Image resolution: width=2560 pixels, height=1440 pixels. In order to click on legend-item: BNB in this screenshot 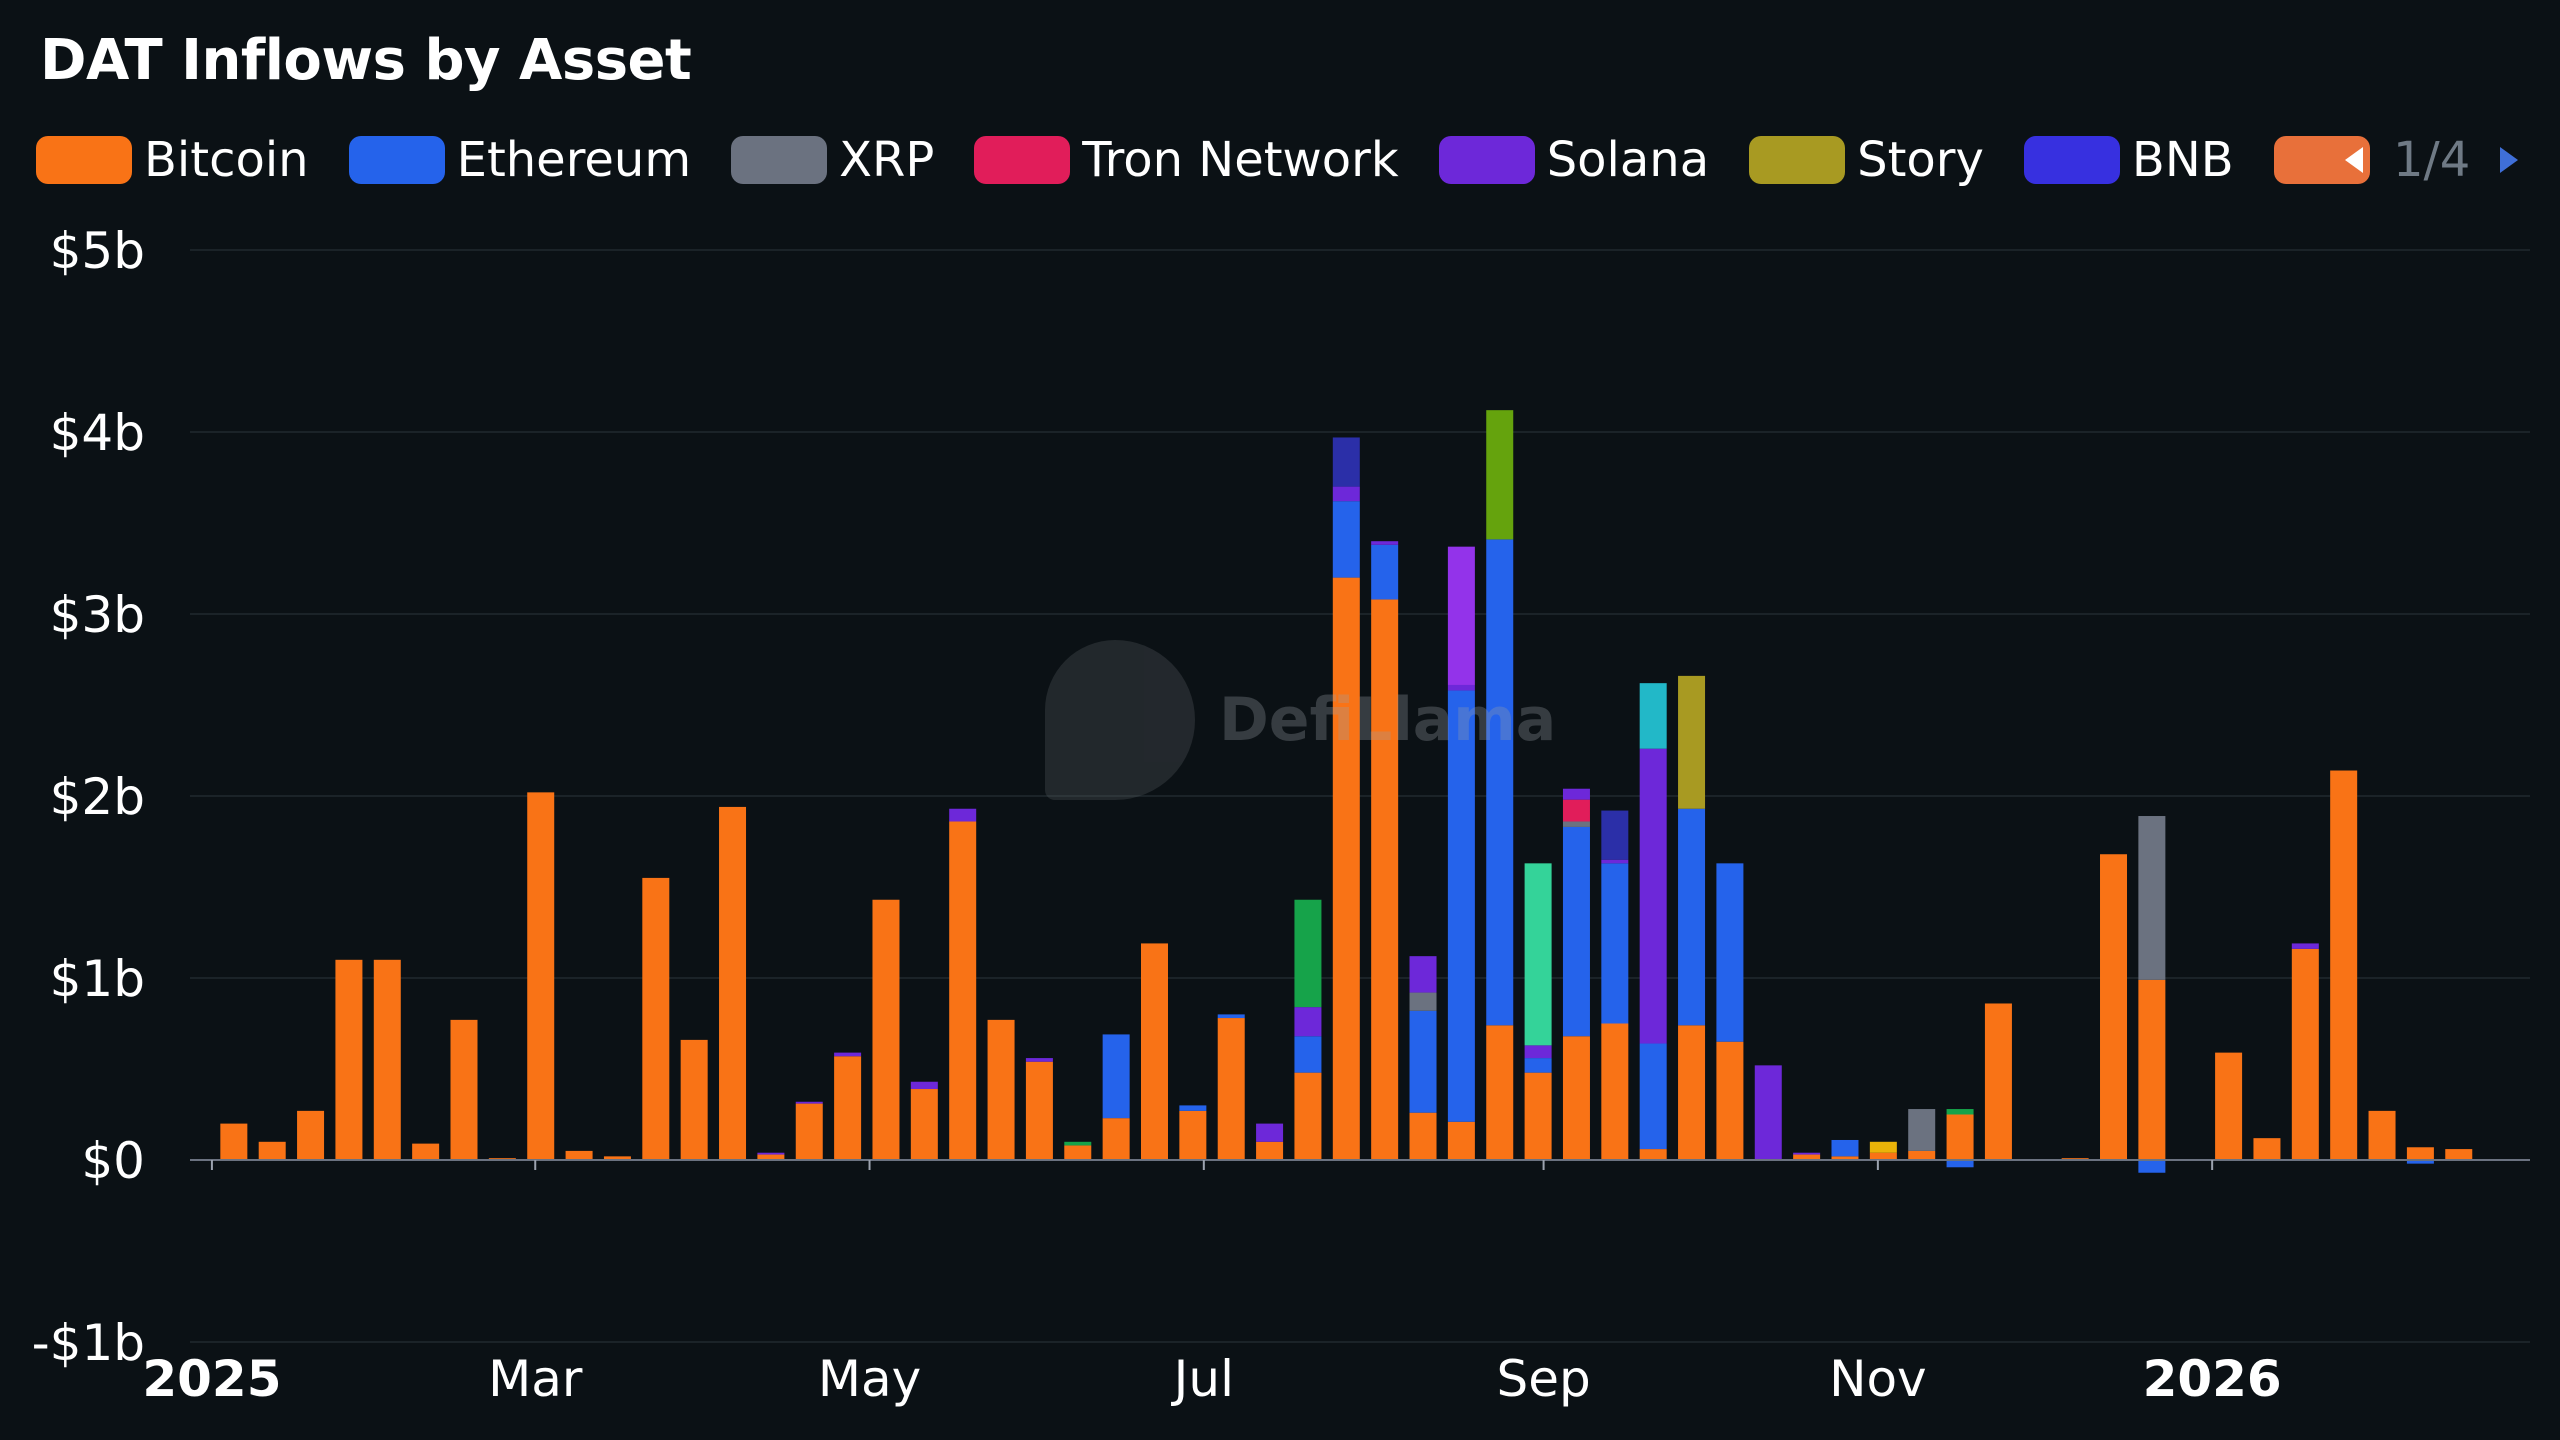, I will do `click(2128, 160)`.